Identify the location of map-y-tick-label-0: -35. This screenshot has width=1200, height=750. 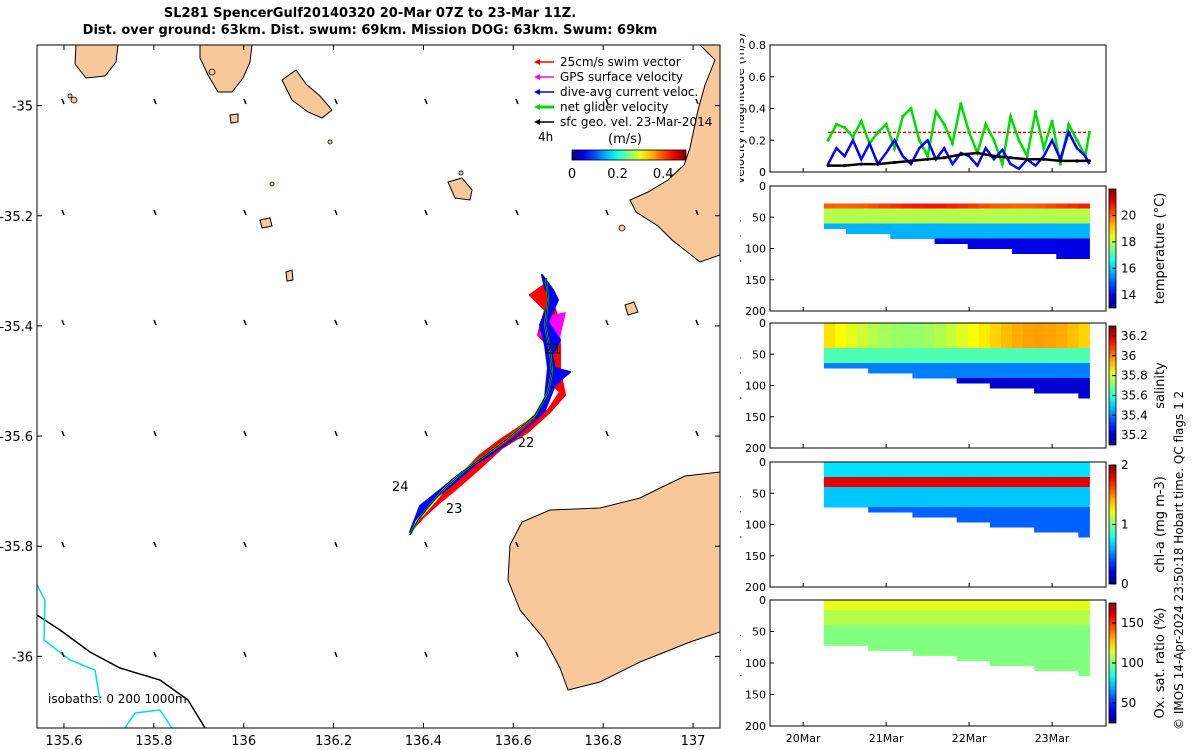
(22, 107).